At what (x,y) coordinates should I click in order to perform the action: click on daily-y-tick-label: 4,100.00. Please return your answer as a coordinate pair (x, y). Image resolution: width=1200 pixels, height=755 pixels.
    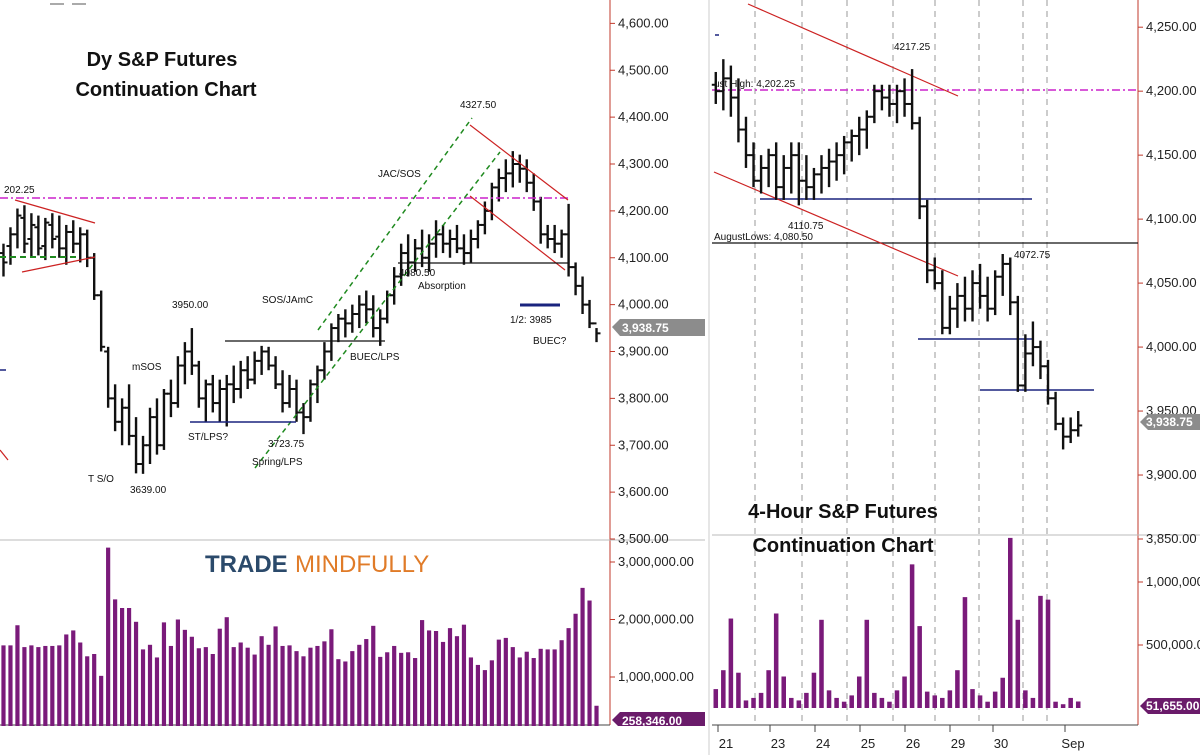
    Looking at the image, I should click on (643, 257).